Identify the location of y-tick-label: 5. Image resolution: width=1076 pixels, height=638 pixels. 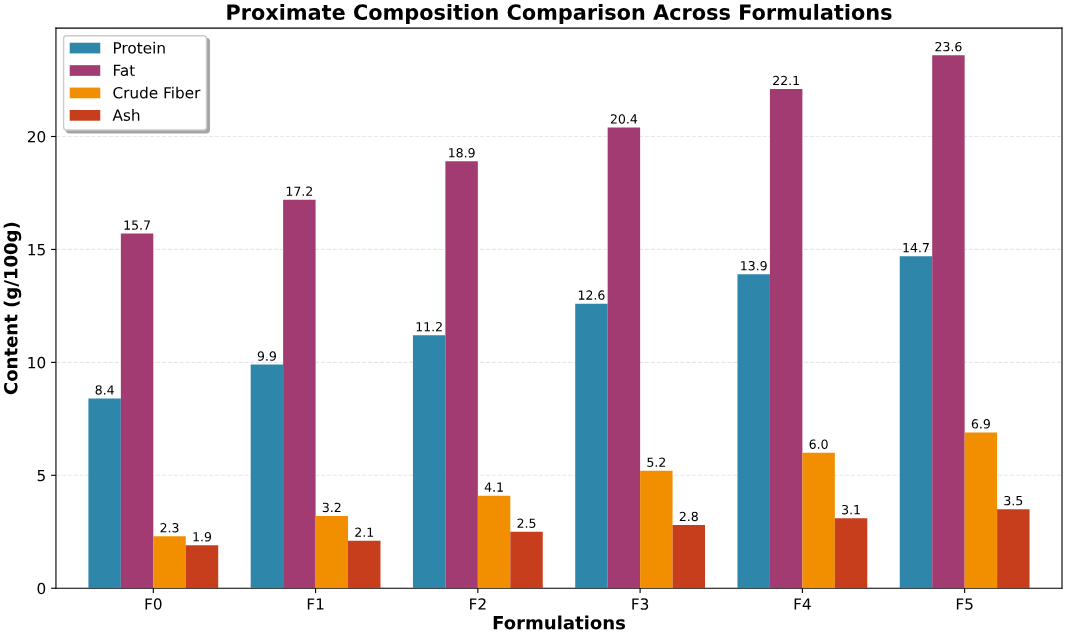
(41, 475).